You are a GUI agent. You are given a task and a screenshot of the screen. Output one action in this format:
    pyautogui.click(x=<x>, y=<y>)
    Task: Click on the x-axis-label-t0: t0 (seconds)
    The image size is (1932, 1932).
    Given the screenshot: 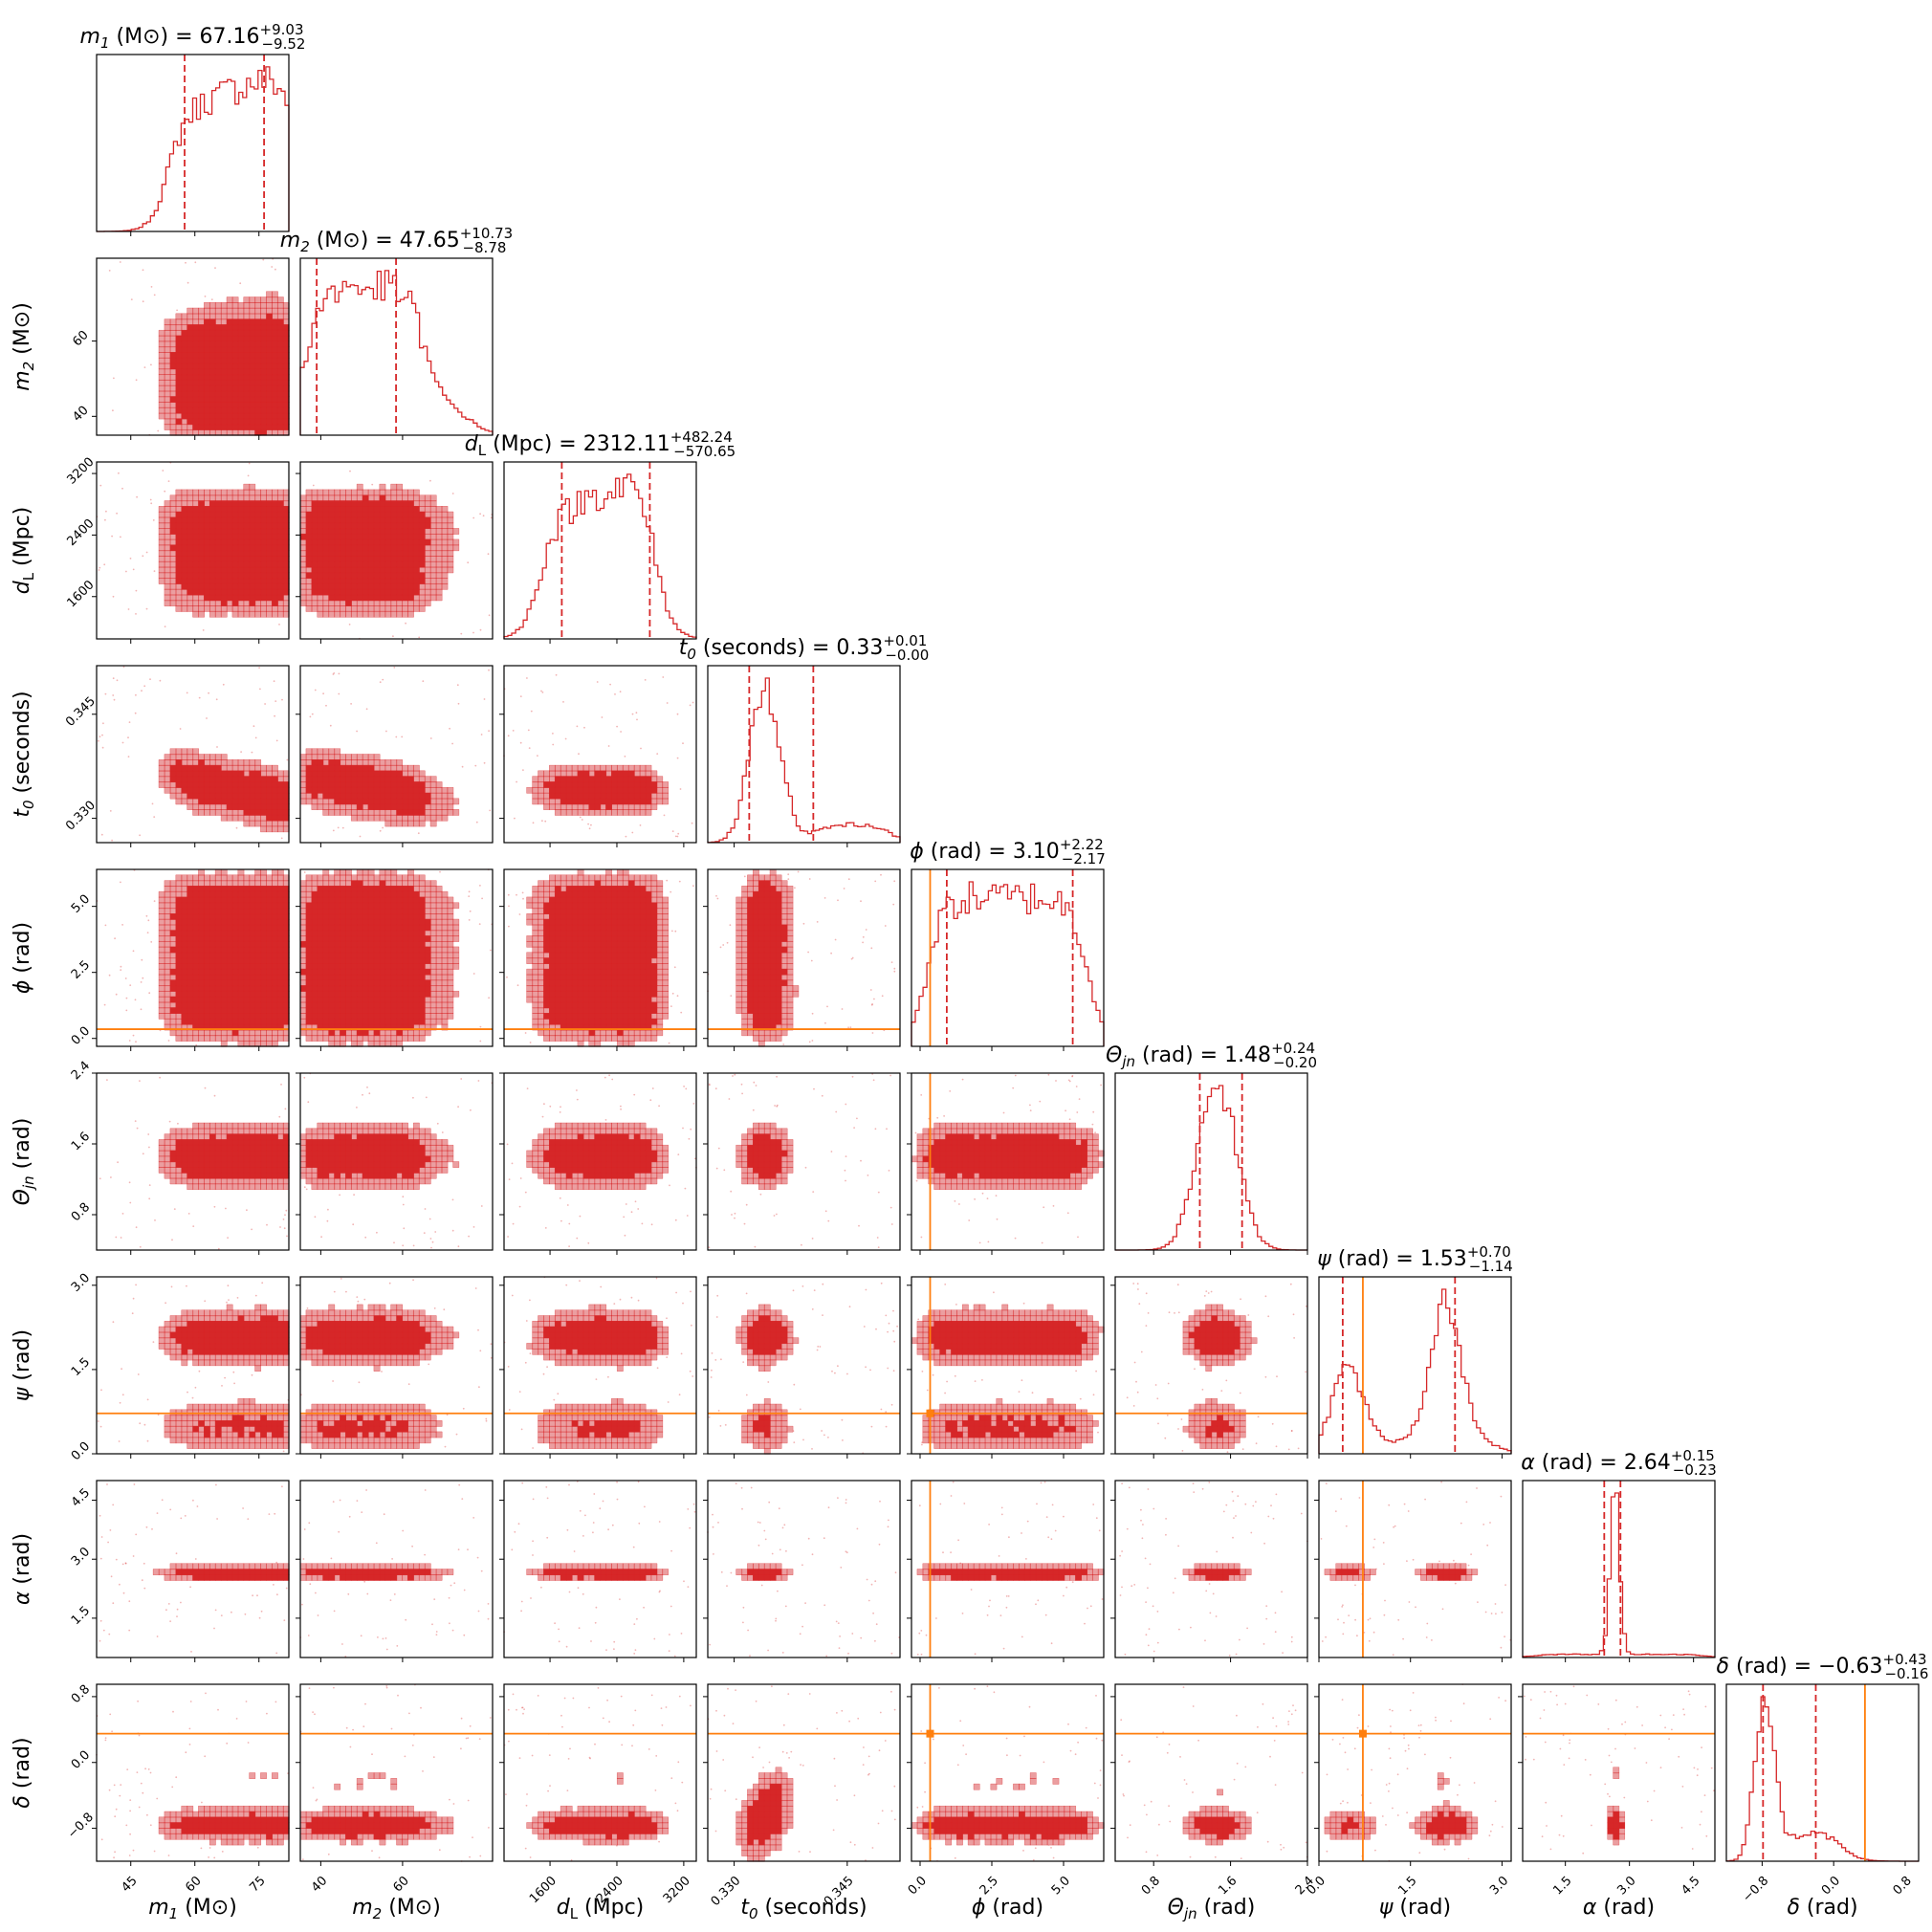 What is the action you would take?
    pyautogui.click(x=803, y=1909)
    